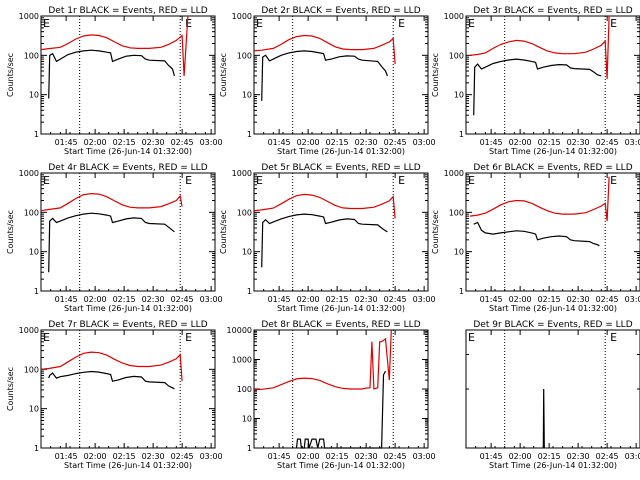 This screenshot has height=480, width=640. What do you see at coordinates (552, 11) in the screenshot?
I see `panel-title: Det 3r BLACK = Events, RED = LLD` at bounding box center [552, 11].